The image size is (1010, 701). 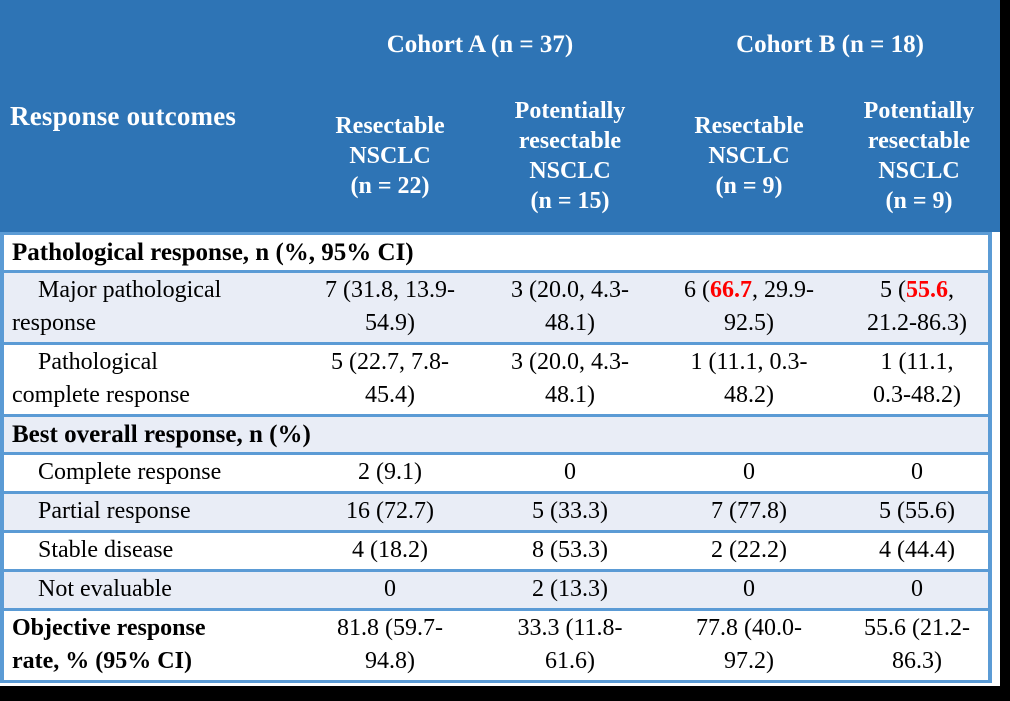 I want to click on cell-value: 1 (11.1, 0.3- 48.2), so click(x=749, y=378).